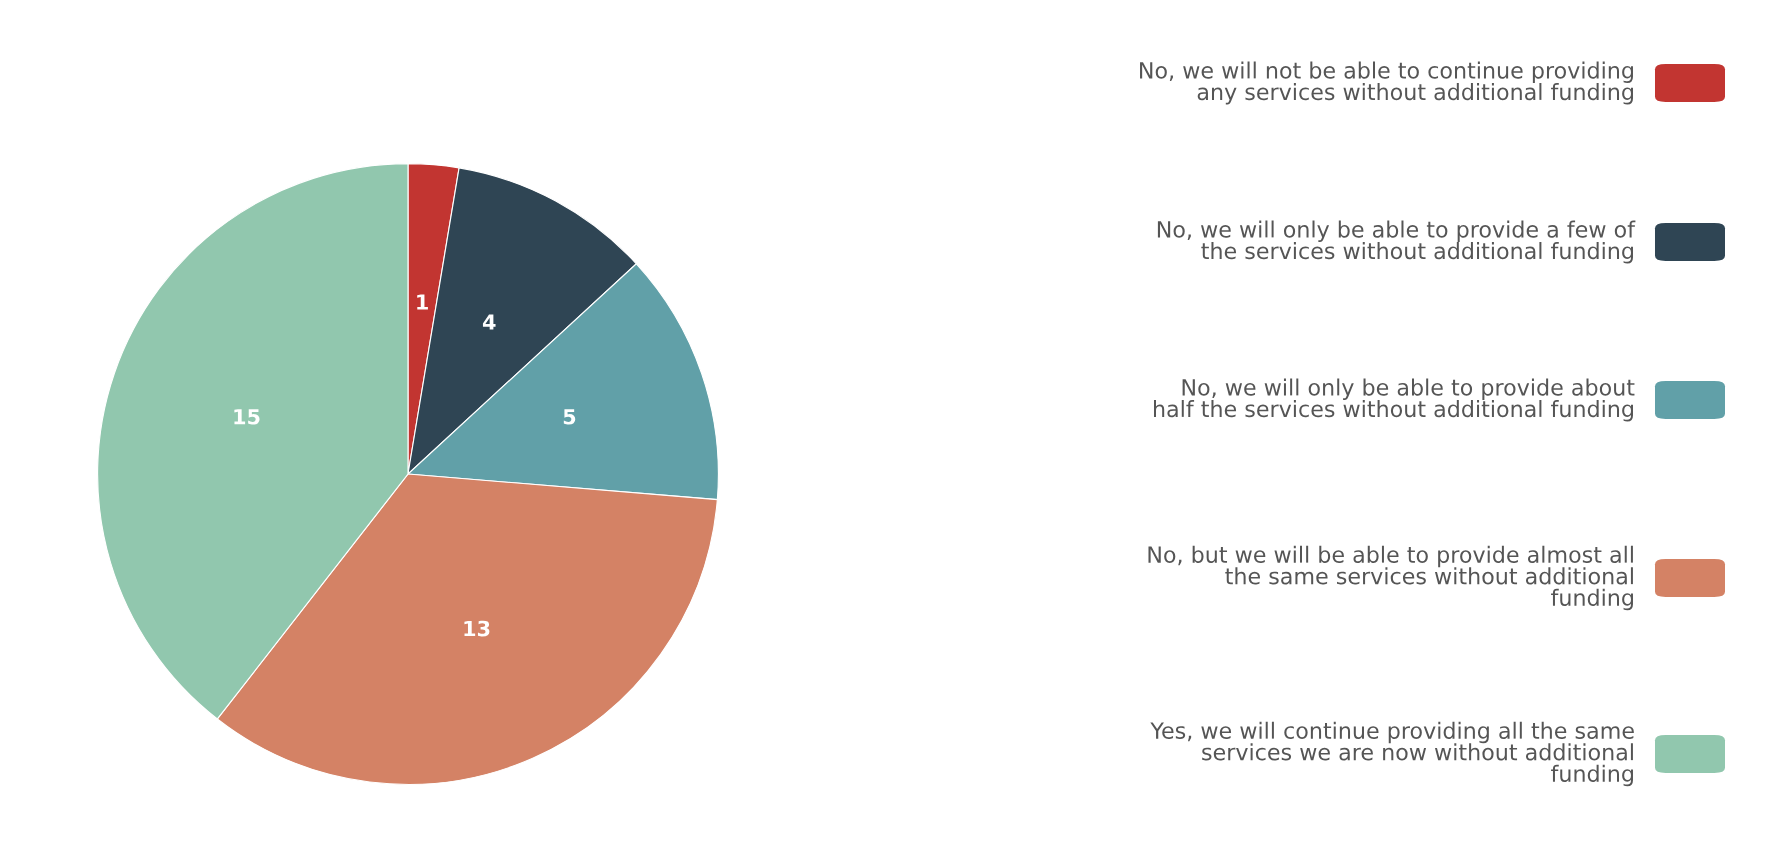  I want to click on data-label: 15, so click(247, 417).